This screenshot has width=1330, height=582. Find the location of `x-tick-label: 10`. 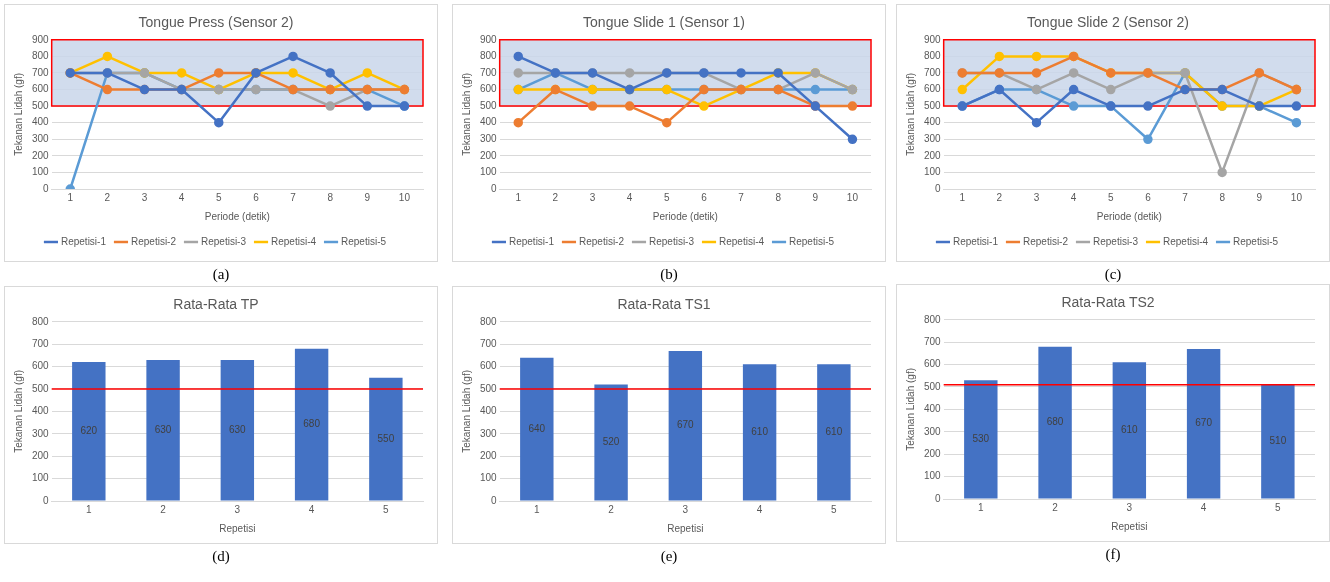

x-tick-label: 10 is located at coordinates (404, 197).